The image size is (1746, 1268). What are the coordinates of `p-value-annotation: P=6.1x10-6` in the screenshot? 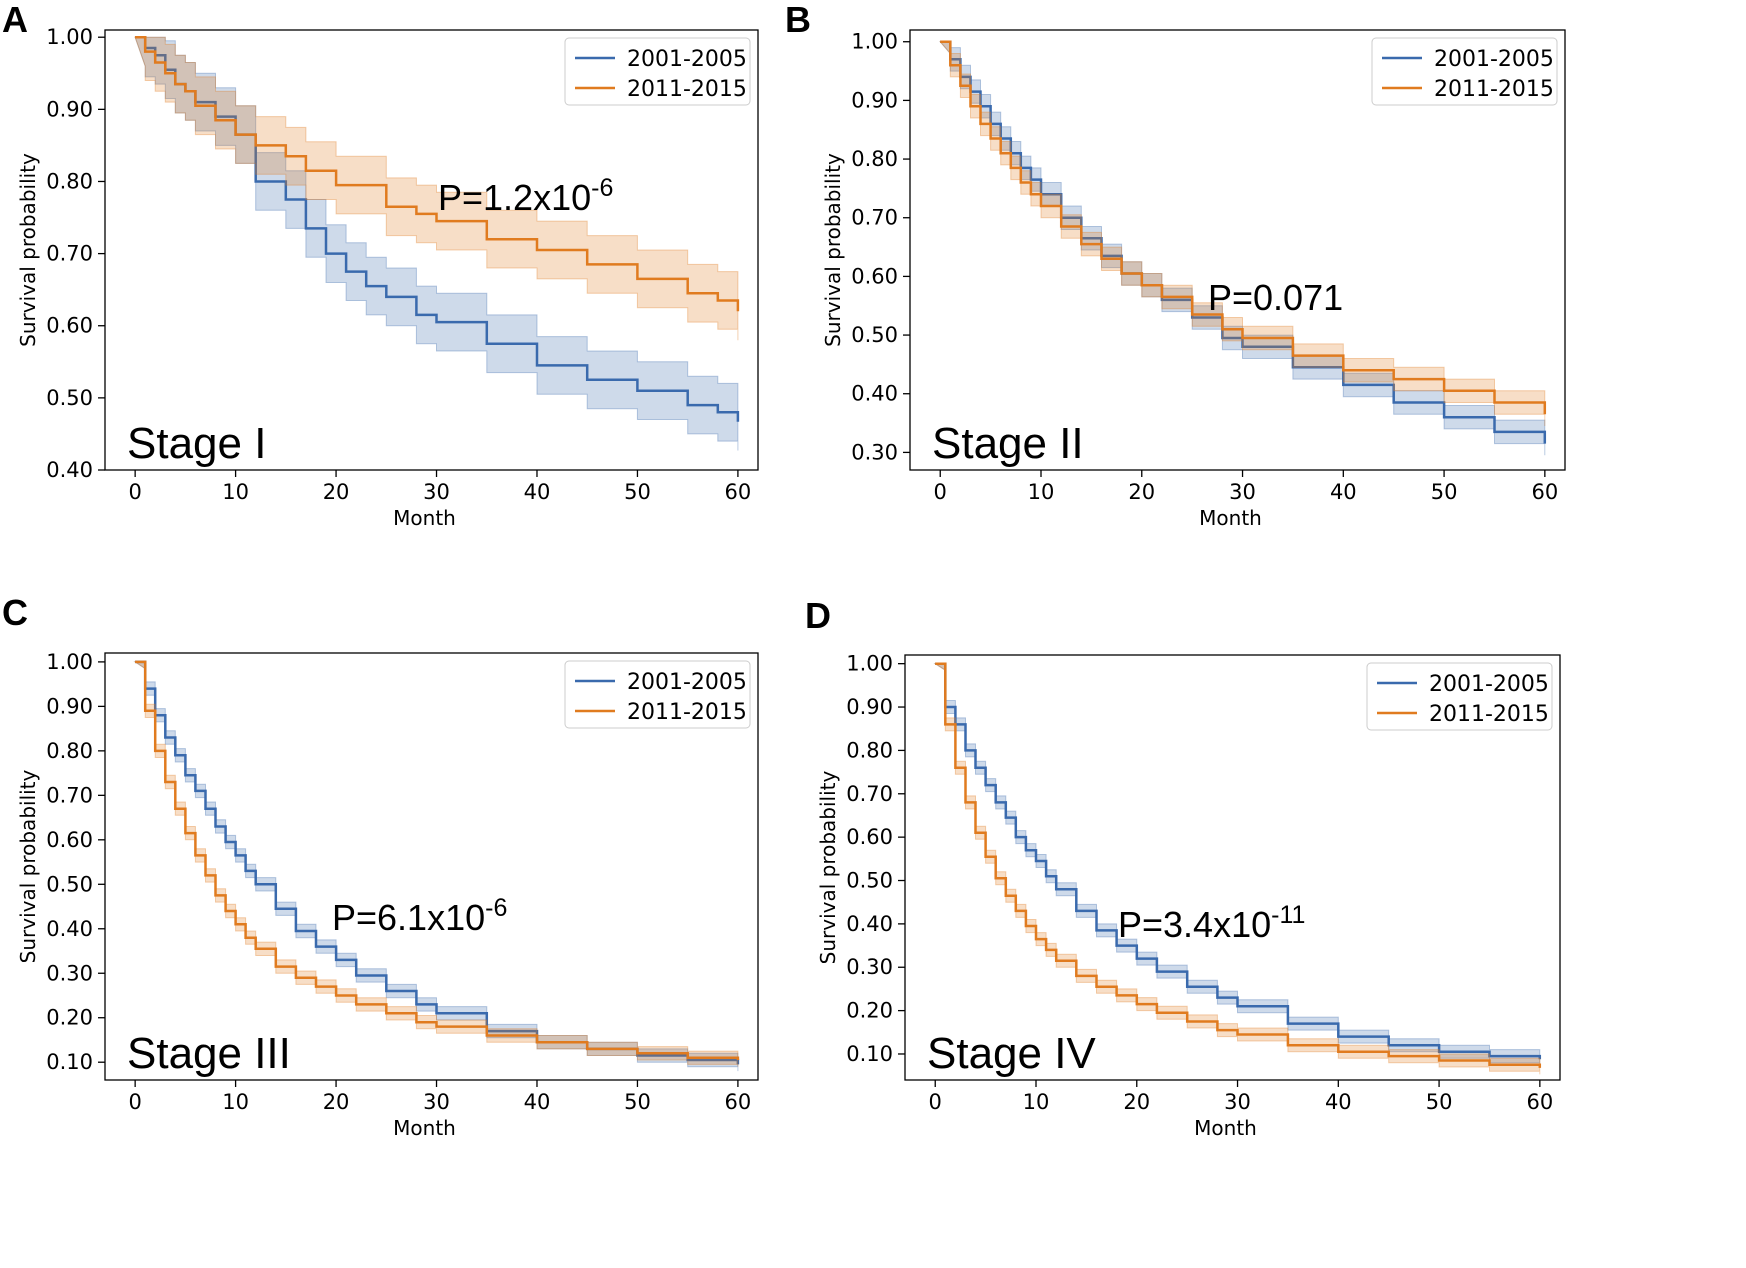 It's located at (419, 916).